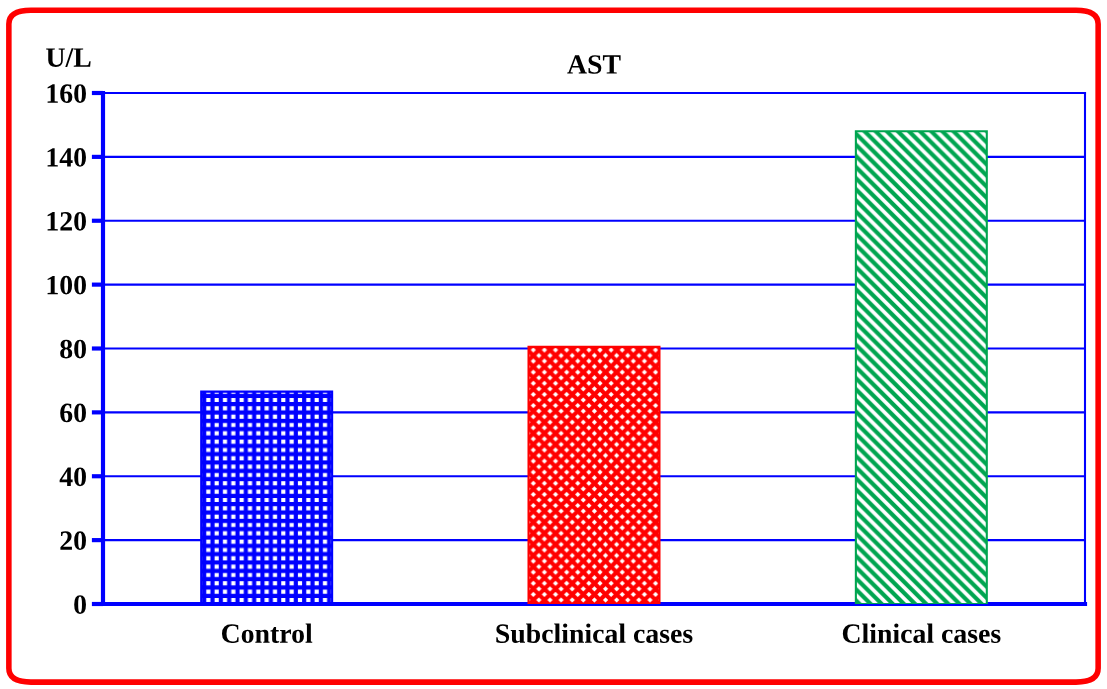 This screenshot has width=1107, height=689. What do you see at coordinates (594, 64) in the screenshot?
I see `chart-title: AST` at bounding box center [594, 64].